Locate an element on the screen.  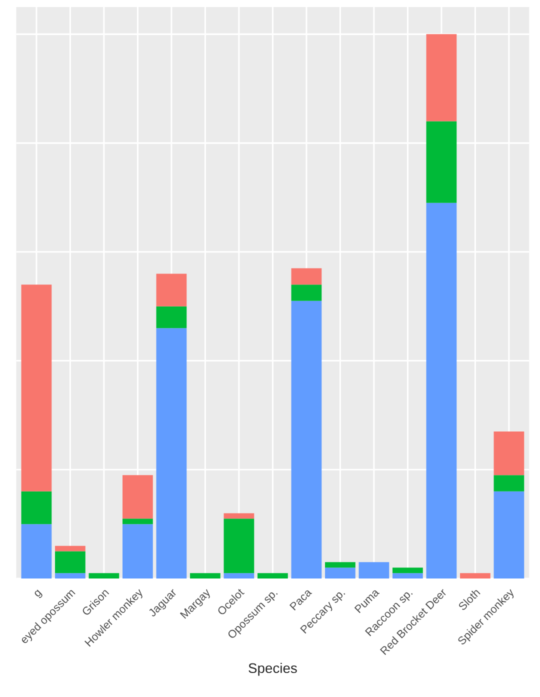
x-axis-title: Species is located at coordinates (272, 669).